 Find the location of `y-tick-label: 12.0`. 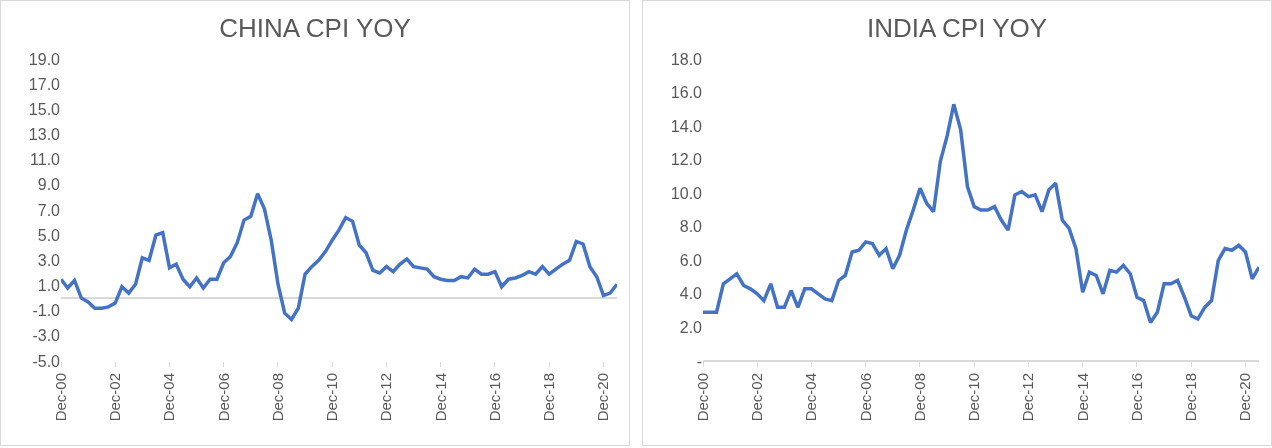

y-tick-label: 12.0 is located at coordinates (686, 160).